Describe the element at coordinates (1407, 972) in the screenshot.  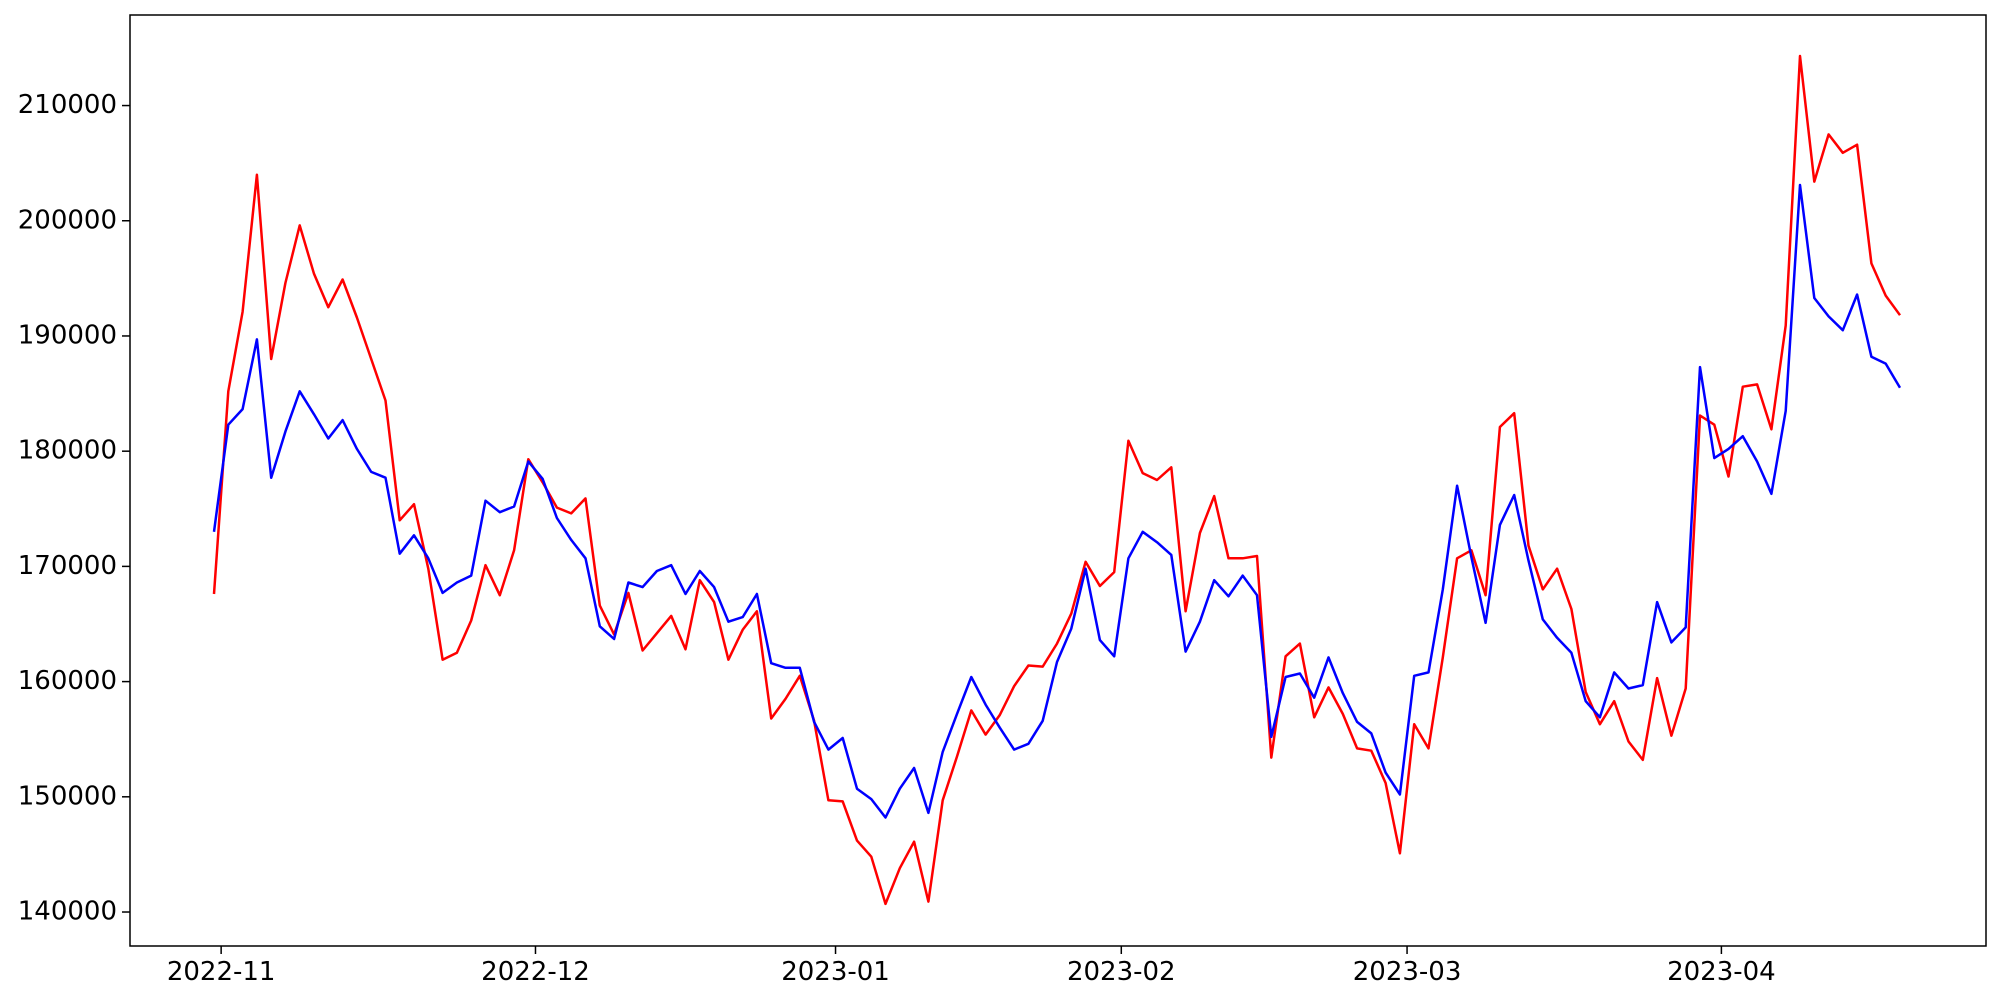
I see `x-tick-label: 2023-03` at that location.